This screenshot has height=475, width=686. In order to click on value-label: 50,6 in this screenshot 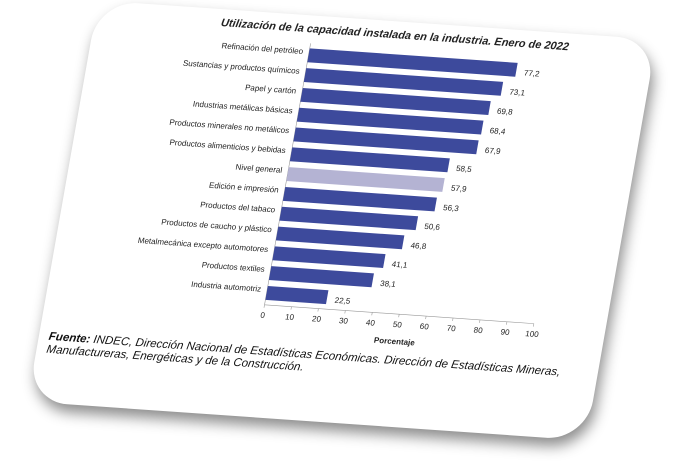, I will do `click(433, 227)`.